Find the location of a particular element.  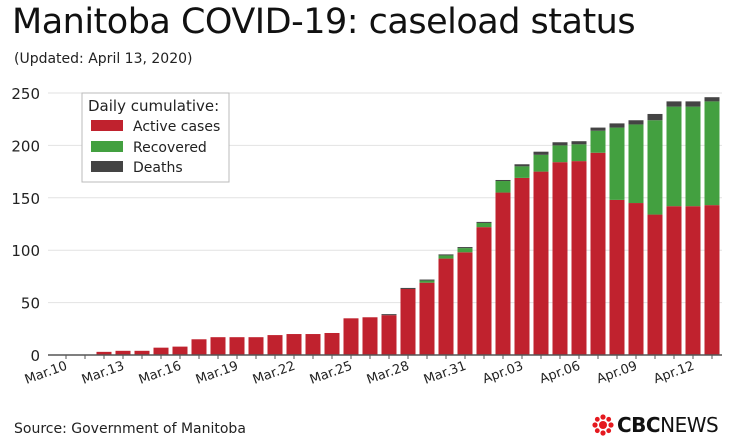

y-tick-label: 0 is located at coordinates (35, 356).